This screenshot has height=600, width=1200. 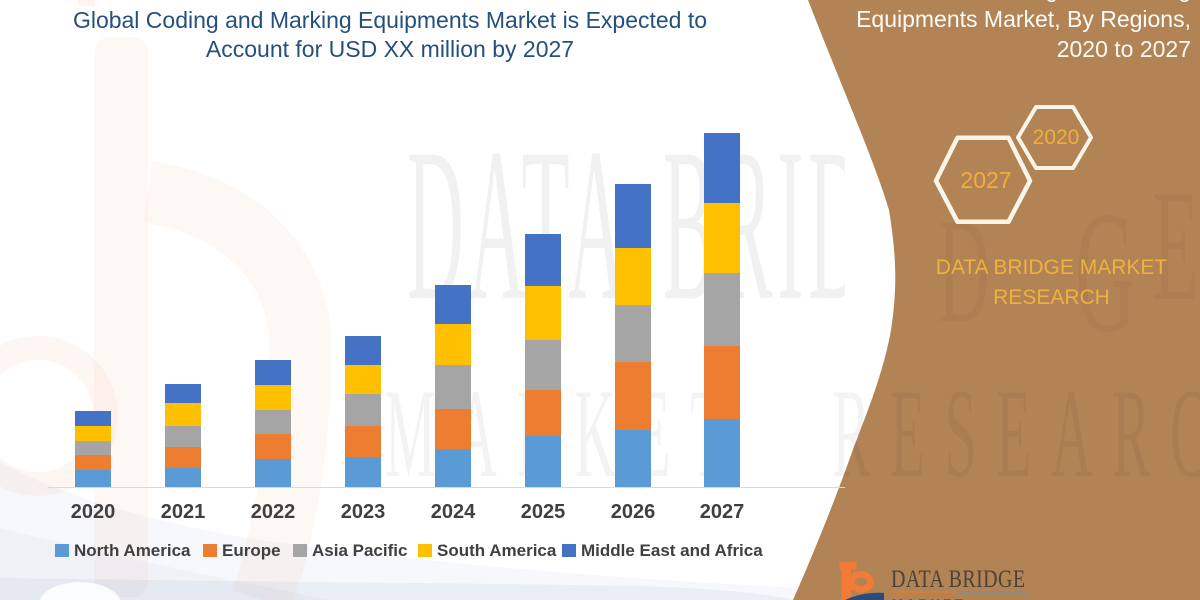 I want to click on svg-text: 2020, so click(x=1056, y=137).